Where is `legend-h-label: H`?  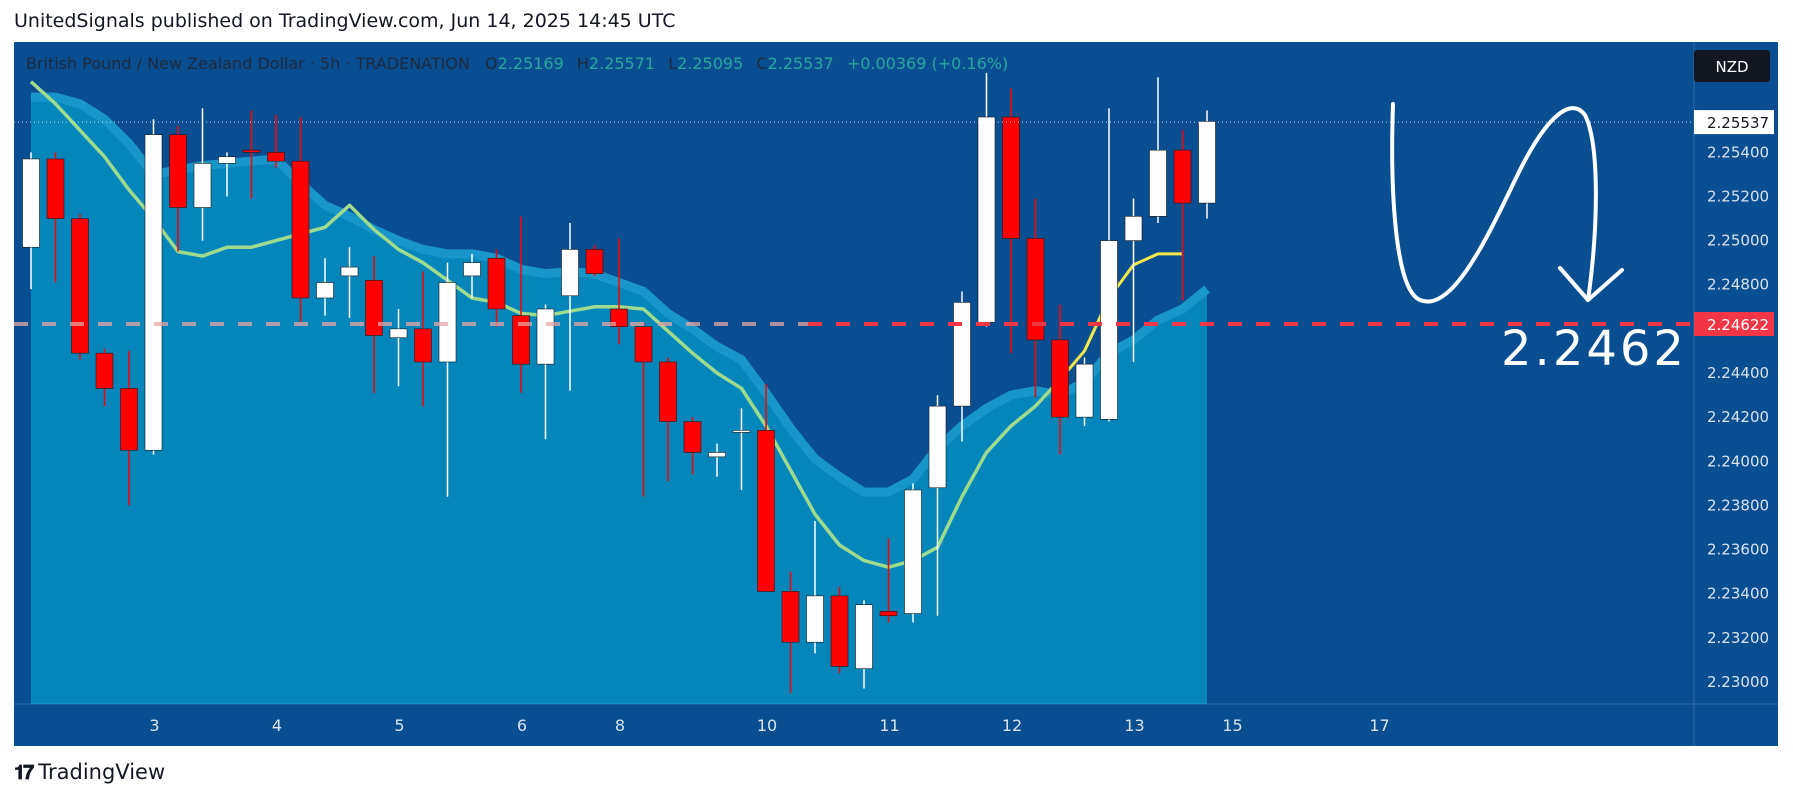
legend-h-label: H is located at coordinates (583, 63).